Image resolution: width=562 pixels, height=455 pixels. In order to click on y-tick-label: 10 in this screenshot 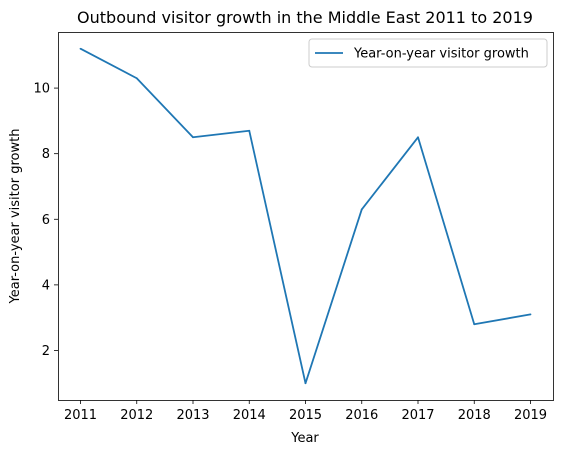, I will do `click(41, 89)`.